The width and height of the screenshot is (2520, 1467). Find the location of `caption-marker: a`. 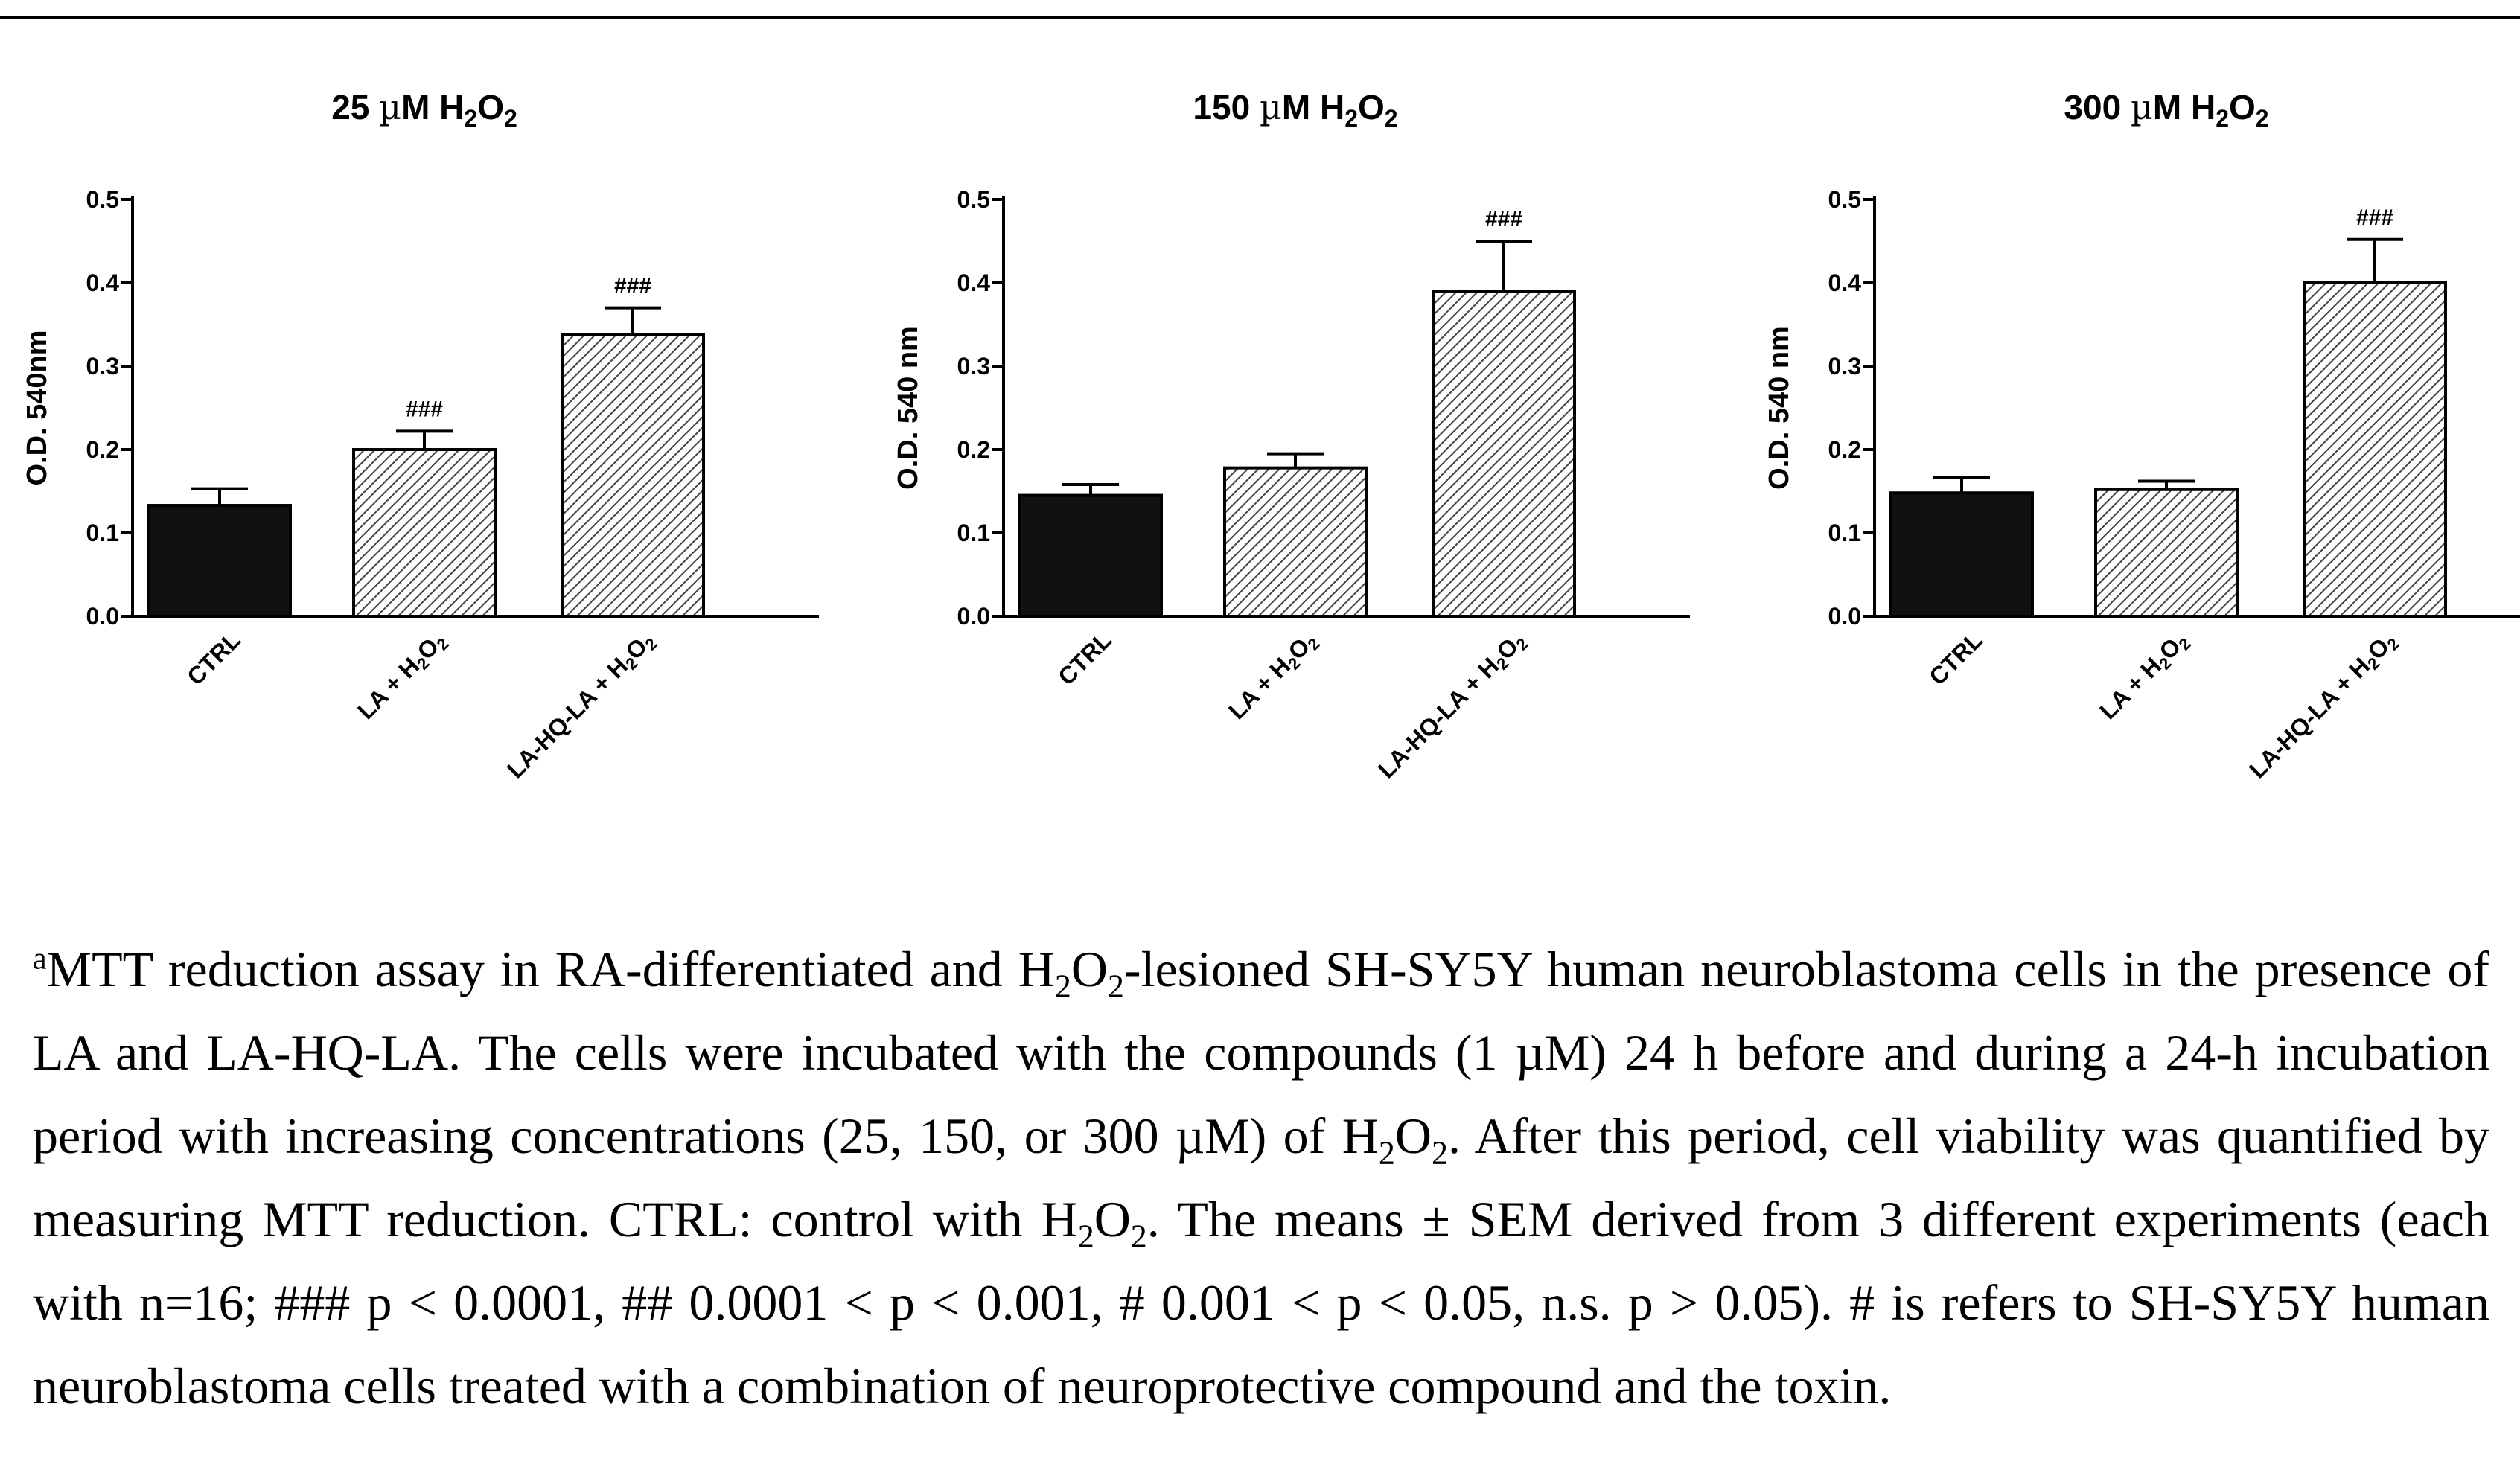

caption-marker: a is located at coordinates (40, 959).